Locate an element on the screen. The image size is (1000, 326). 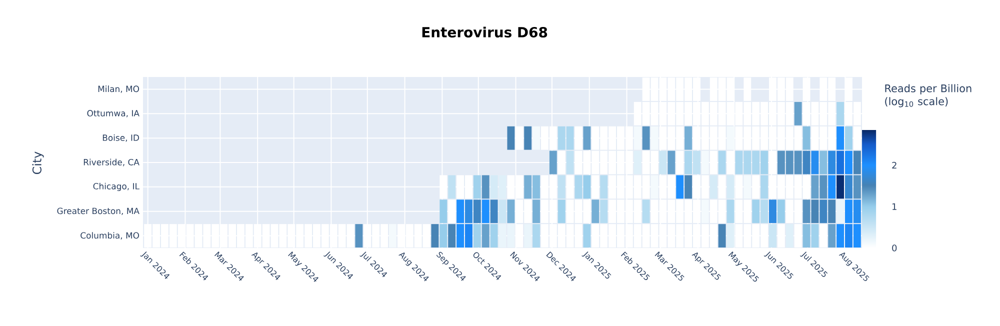
y-tick-label: Riverside, CA is located at coordinates (112, 162).